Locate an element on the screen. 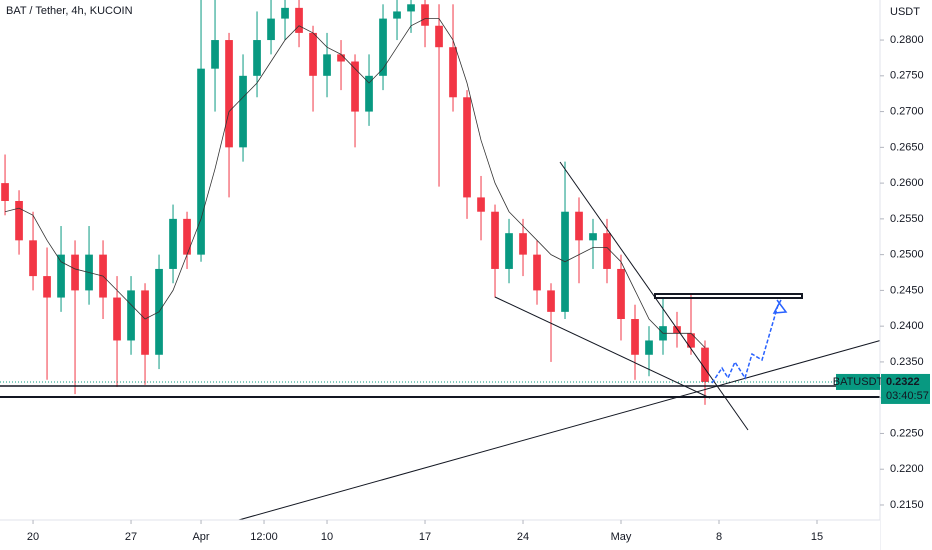 The height and width of the screenshot is (550, 932). x-tick-label: May is located at coordinates (621, 537).